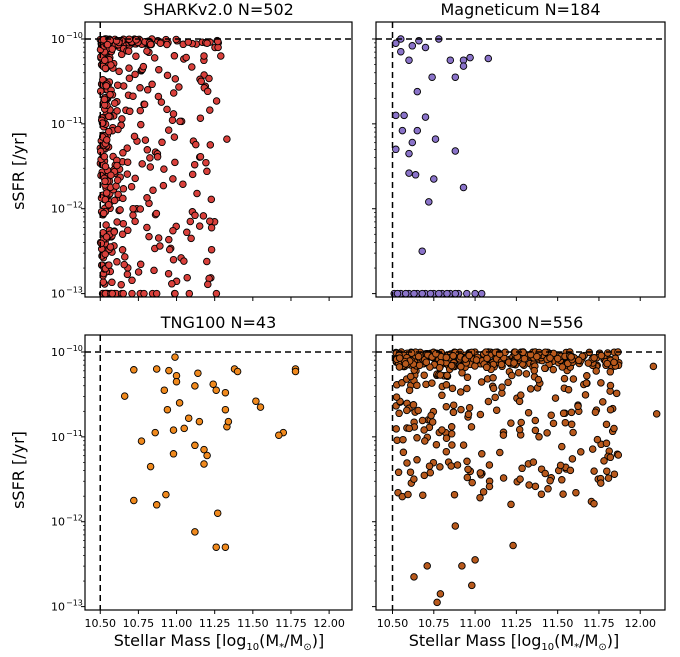 This screenshot has width=680, height=657. I want to click on x-tick-label: 11.50, so click(558, 623).